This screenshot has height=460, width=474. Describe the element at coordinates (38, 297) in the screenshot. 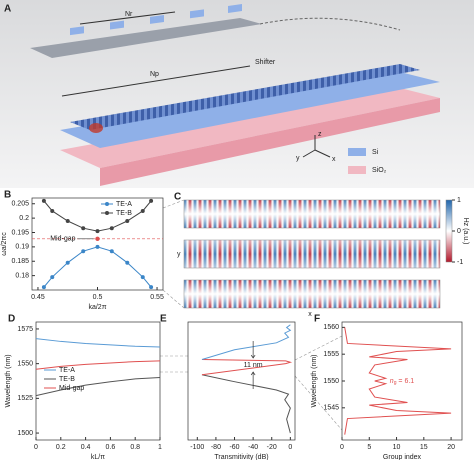

I see `x-tick-label: 0.45` at that location.